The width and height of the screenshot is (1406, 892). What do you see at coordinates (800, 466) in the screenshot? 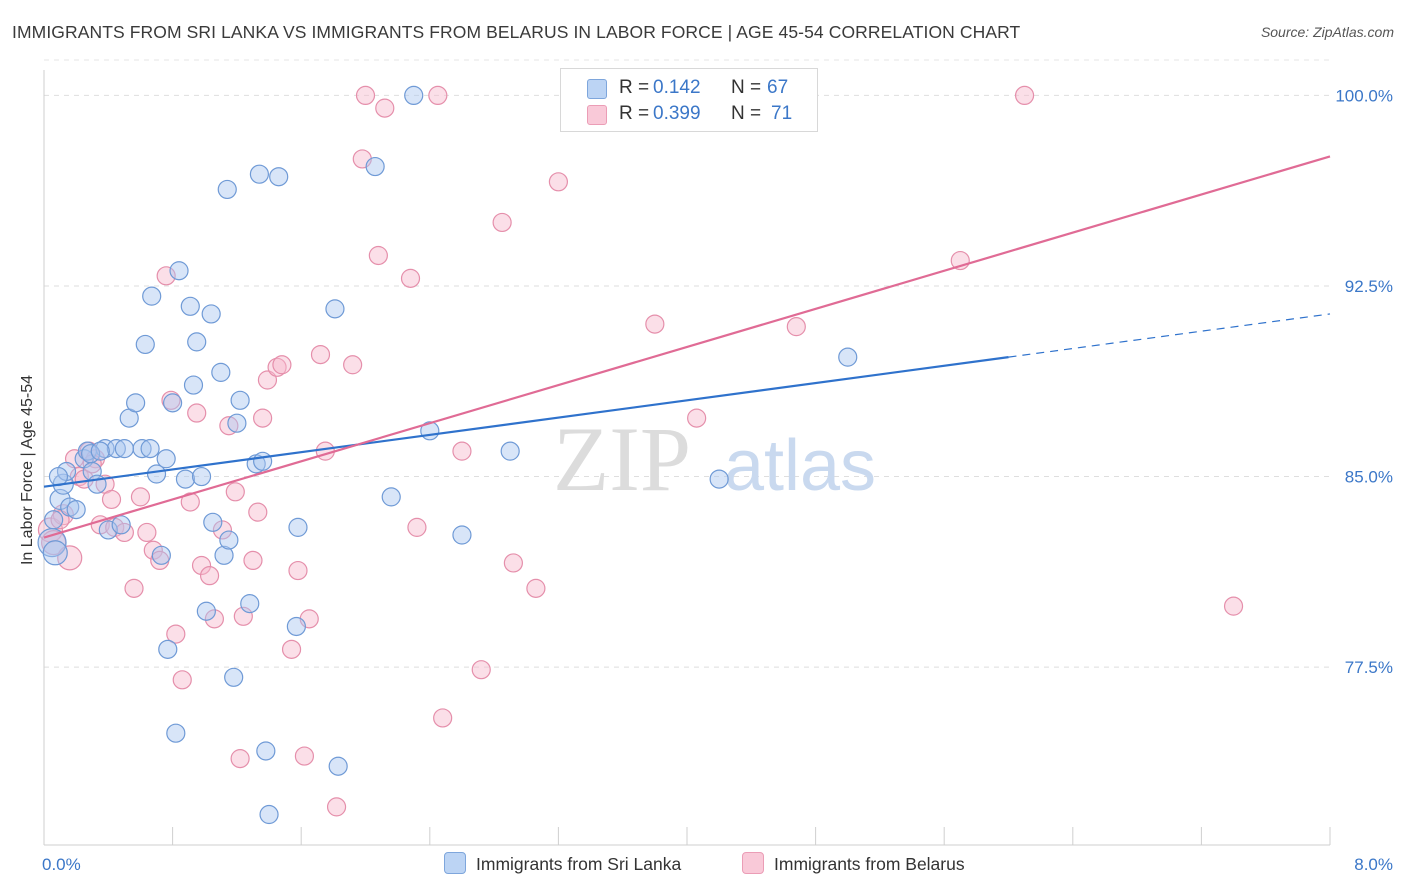
I see `watermark-atlas: atlas` at bounding box center [800, 466].